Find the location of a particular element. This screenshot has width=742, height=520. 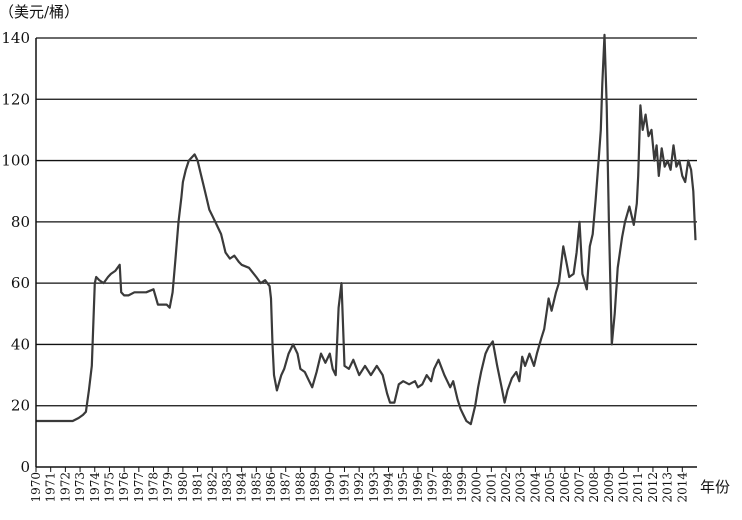

x-tick-label: 1972 is located at coordinates (65, 487).